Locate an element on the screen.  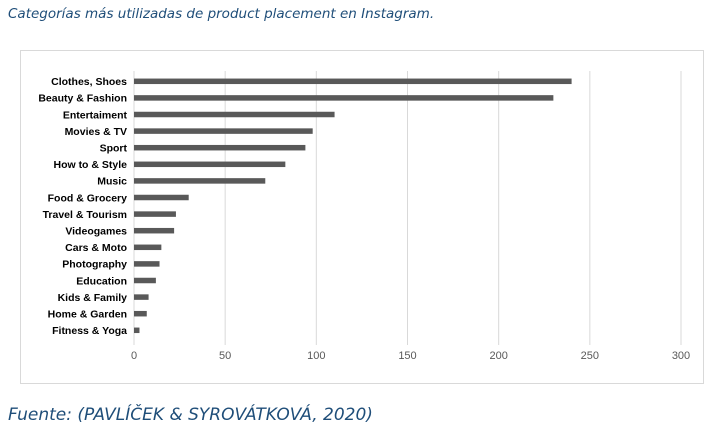
category-label: Kids & Family is located at coordinates (93, 298).